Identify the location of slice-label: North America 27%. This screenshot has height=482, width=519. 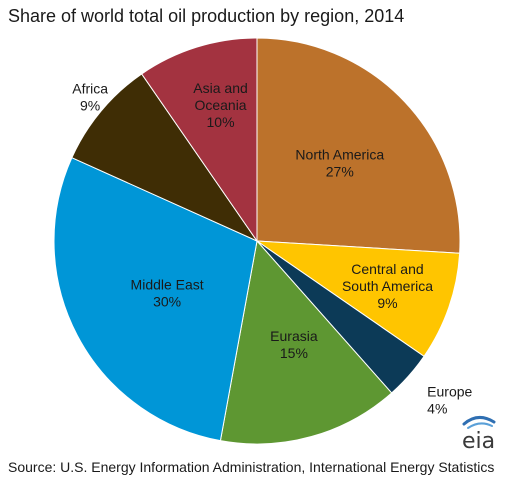
(339, 163).